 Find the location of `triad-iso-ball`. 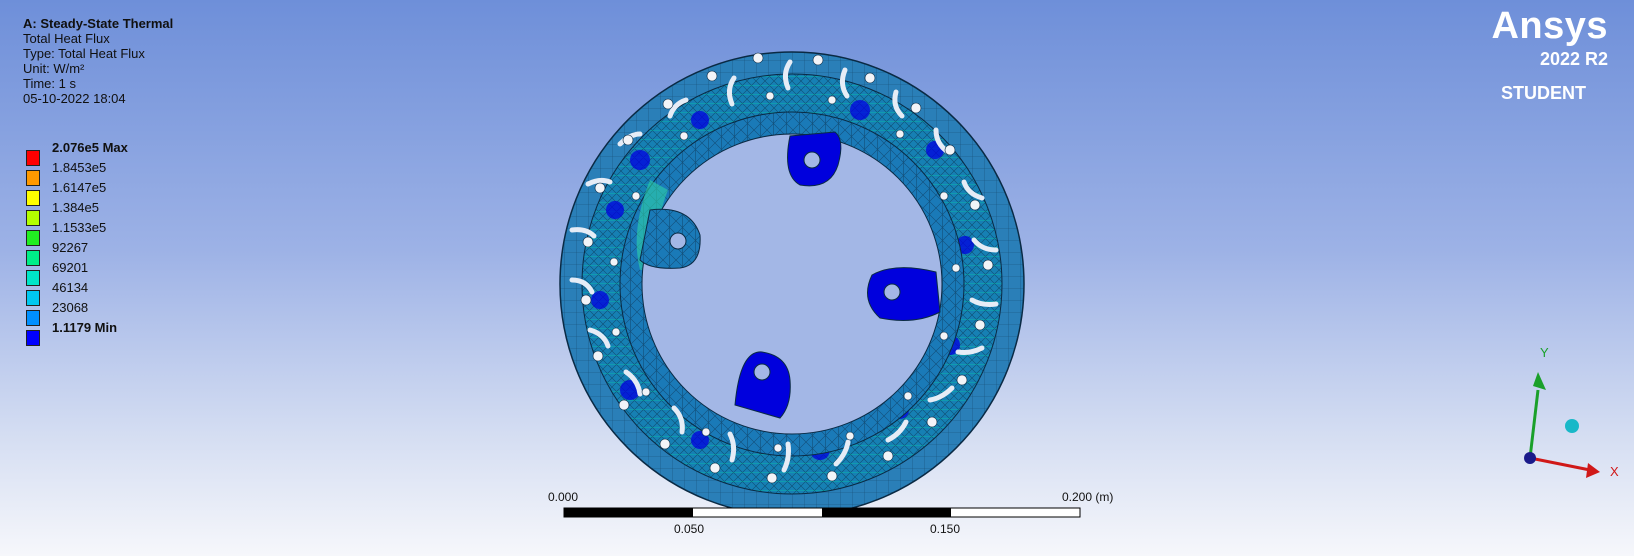

triad-iso-ball is located at coordinates (1572, 426).